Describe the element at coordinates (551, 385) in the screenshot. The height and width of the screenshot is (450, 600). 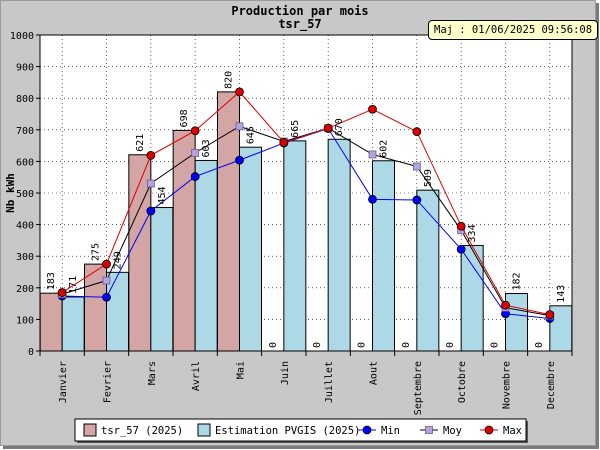
I see `x-tick-label: Decembre` at that location.